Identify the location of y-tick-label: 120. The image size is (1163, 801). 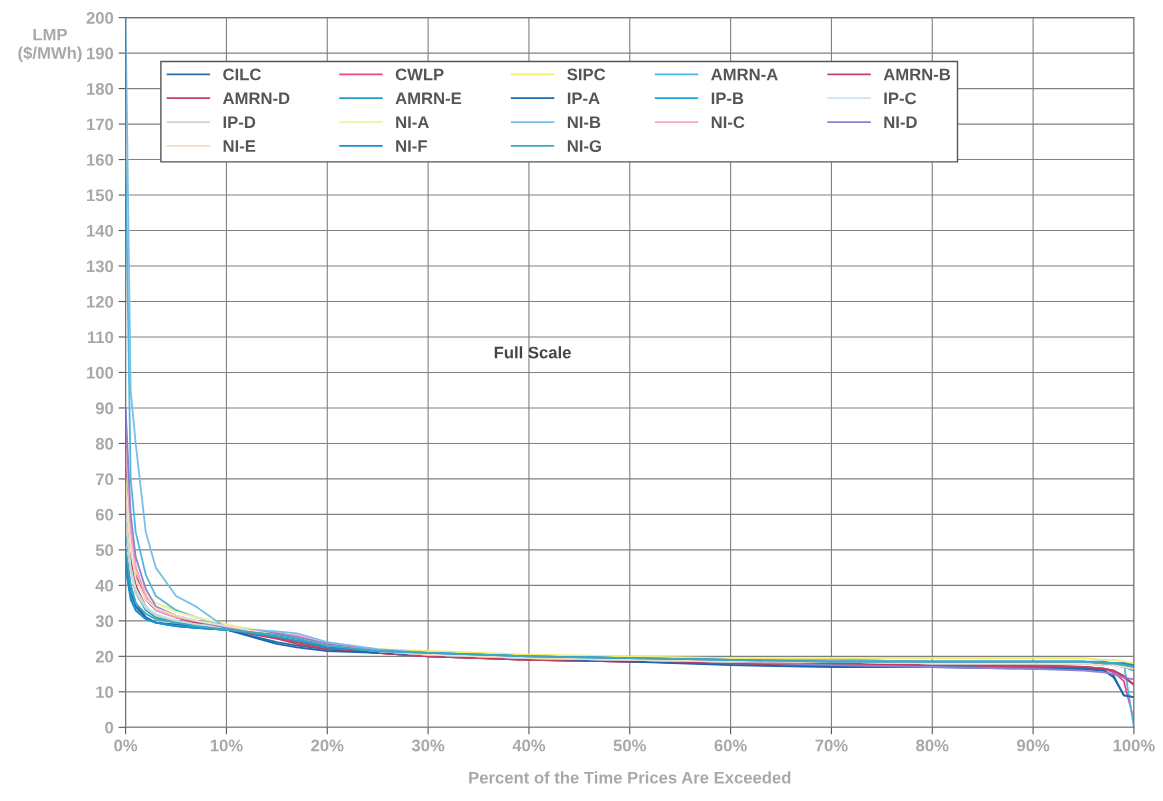
(100, 301).